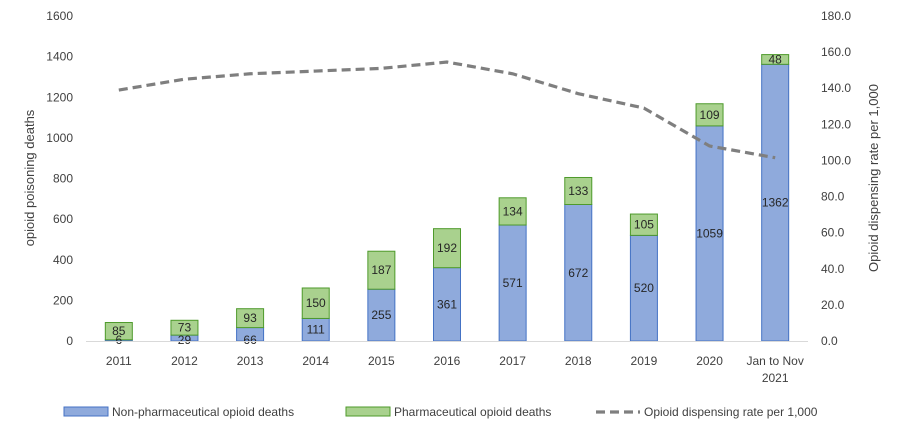 Image resolution: width=900 pixels, height=436 pixels. What do you see at coordinates (512, 361) in the screenshot?
I see `x-tick-label: 2017` at bounding box center [512, 361].